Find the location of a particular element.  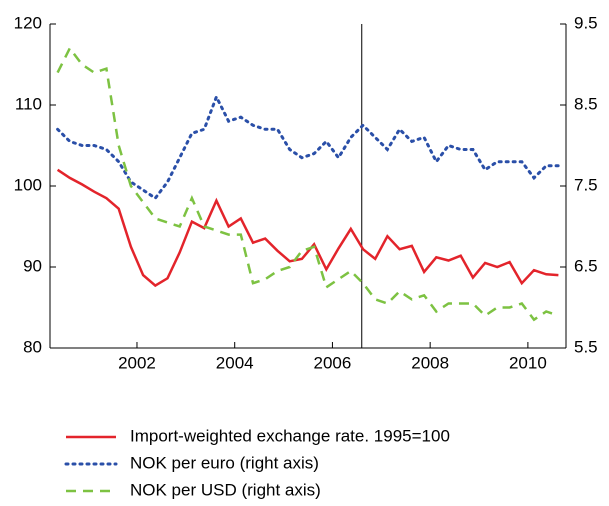

y-tick-label: 120 is located at coordinates (28, 22).